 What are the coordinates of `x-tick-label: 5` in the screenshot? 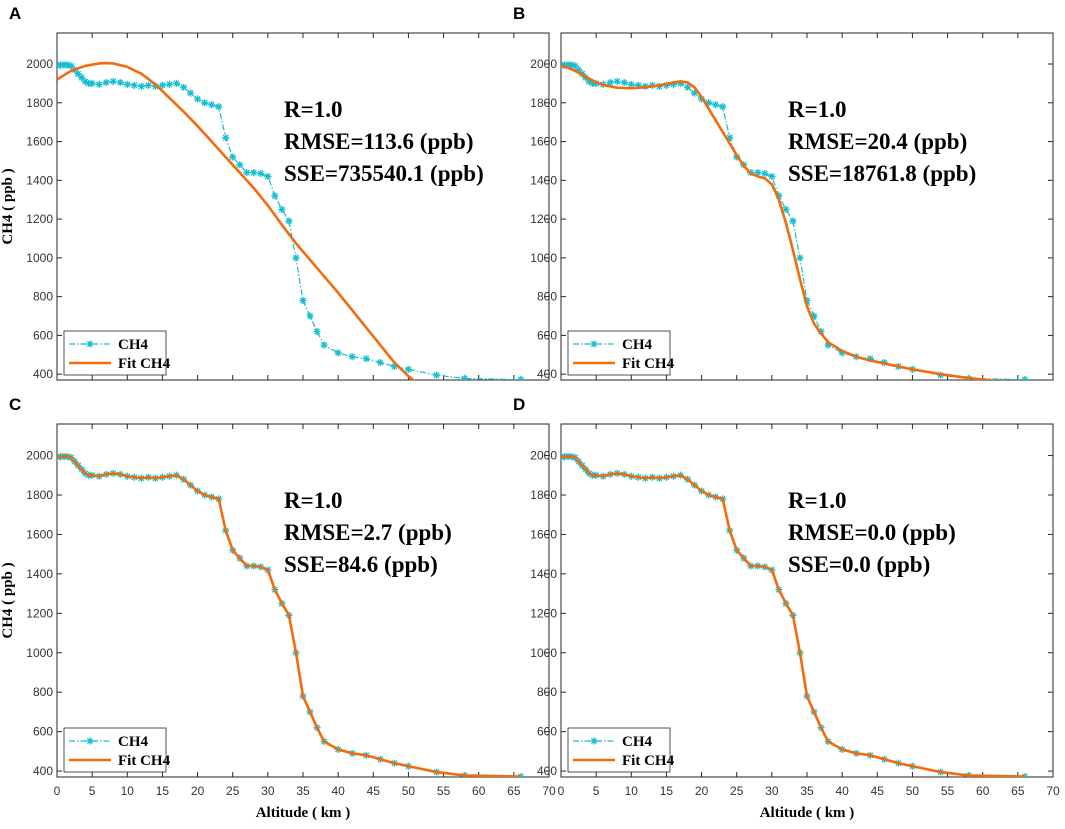 It's located at (596, 791).